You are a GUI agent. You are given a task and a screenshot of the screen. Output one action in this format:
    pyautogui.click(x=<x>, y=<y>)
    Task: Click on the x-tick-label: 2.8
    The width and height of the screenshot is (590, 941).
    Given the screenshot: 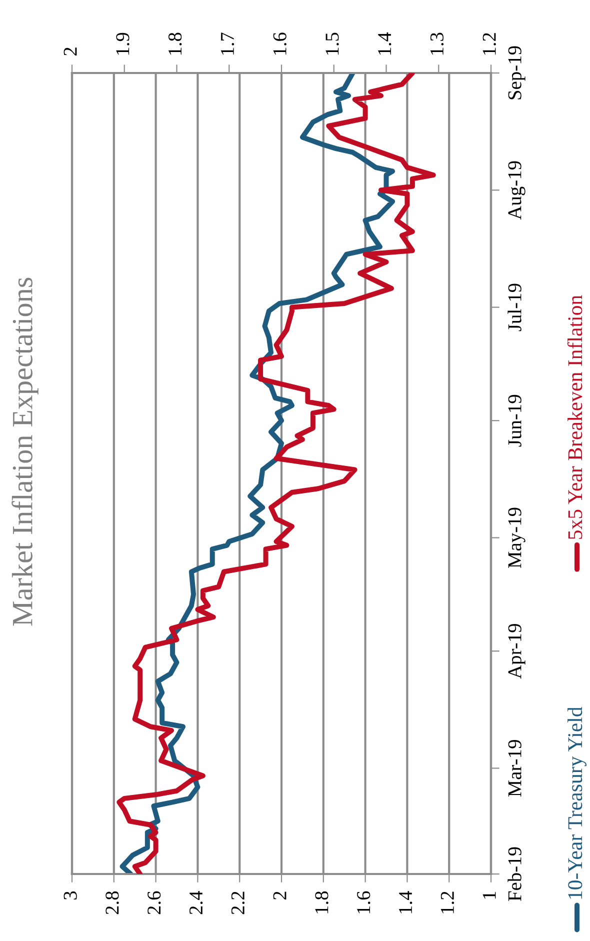 What is the action you would take?
    pyautogui.click(x=112, y=902)
    